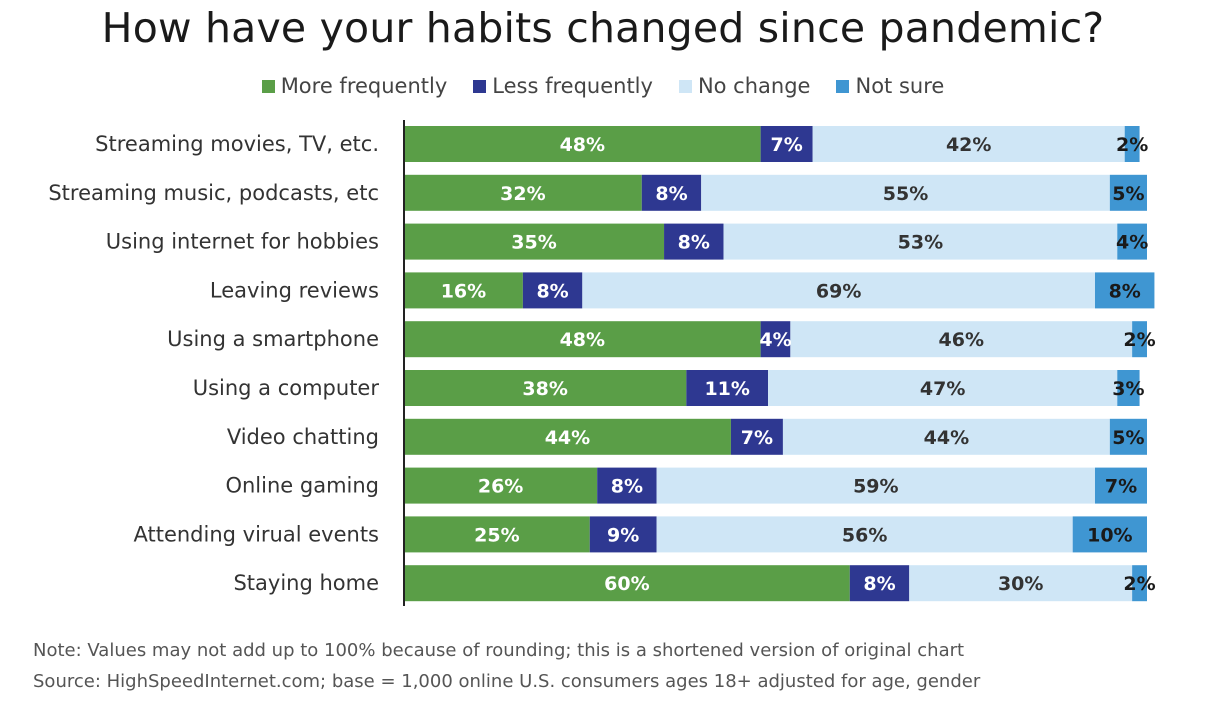 Image resolution: width=1206 pixels, height=712 pixels. I want to click on value-label-staying-home-less-frequently: 8%, so click(879, 584).